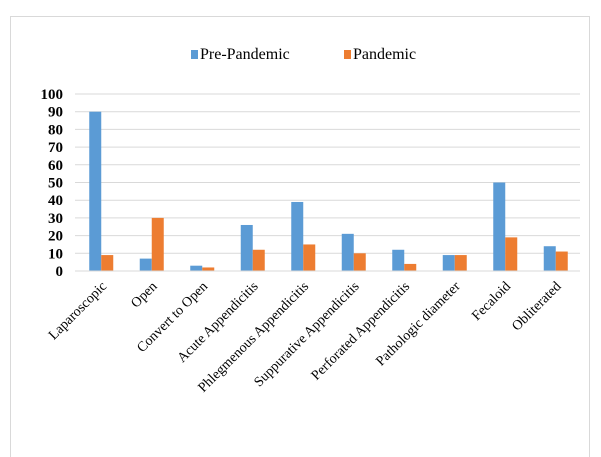  What do you see at coordinates (55, 148) in the screenshot?
I see `y-tick-label: 70` at bounding box center [55, 148].